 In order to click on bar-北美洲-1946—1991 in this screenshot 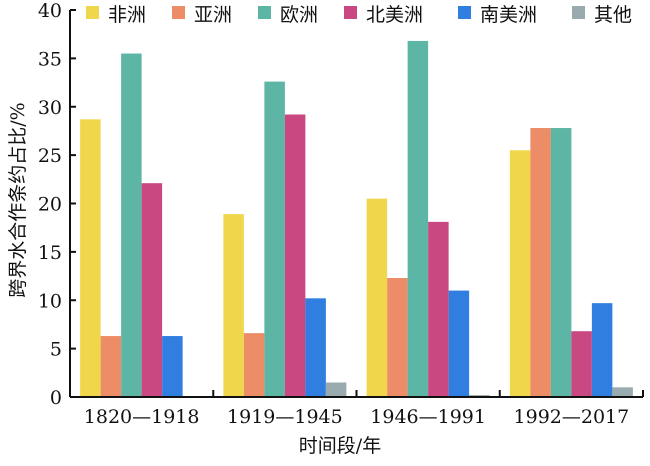, I will do `click(438, 309)`.